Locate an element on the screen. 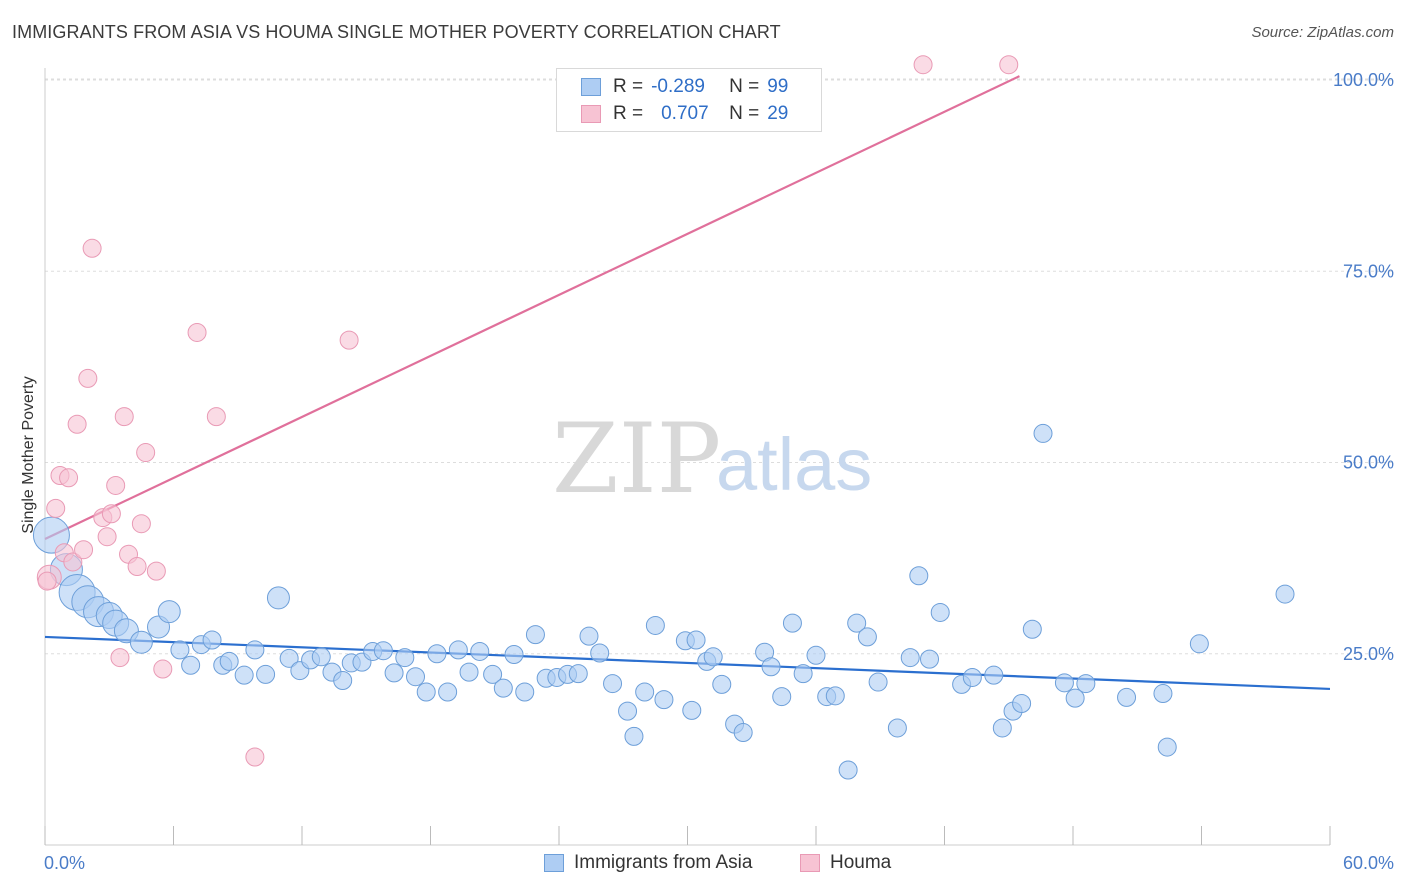  legend-label-asia: Immigrants from Asia is located at coordinates (663, 862).